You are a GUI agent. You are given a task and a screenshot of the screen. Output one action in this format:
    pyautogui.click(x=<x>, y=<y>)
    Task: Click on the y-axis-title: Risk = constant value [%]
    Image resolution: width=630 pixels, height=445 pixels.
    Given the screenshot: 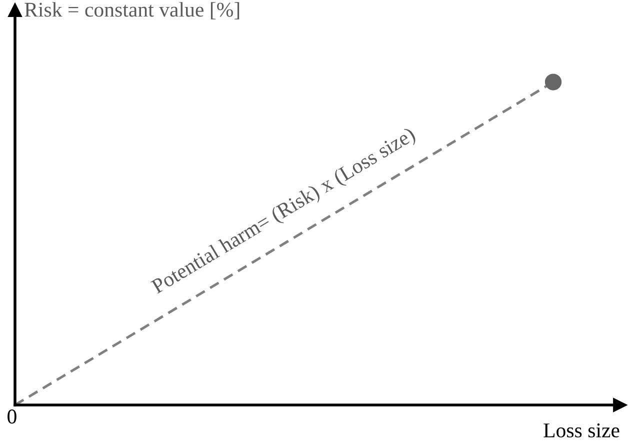 What is the action you would take?
    pyautogui.click(x=132, y=11)
    